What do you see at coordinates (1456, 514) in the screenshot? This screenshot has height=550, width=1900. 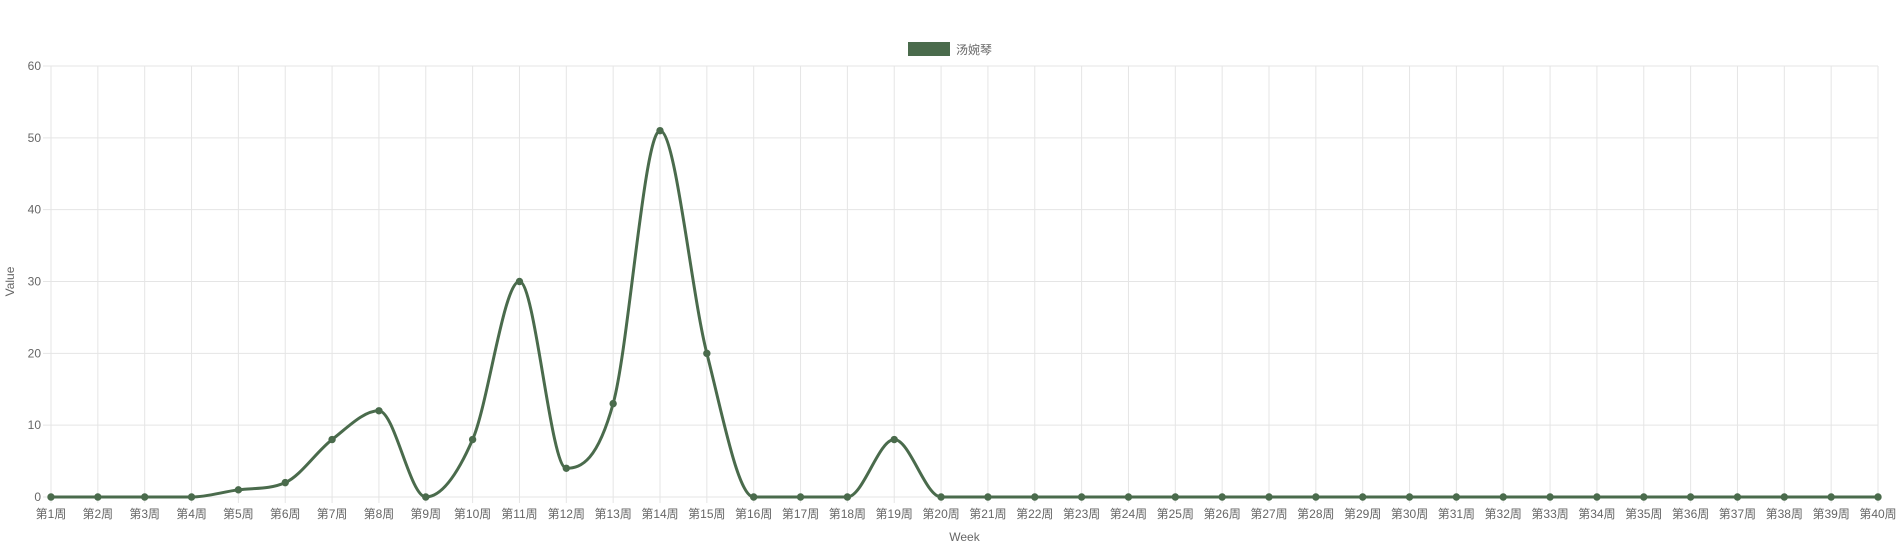 I see `x-tick-label: 第31周` at bounding box center [1456, 514].